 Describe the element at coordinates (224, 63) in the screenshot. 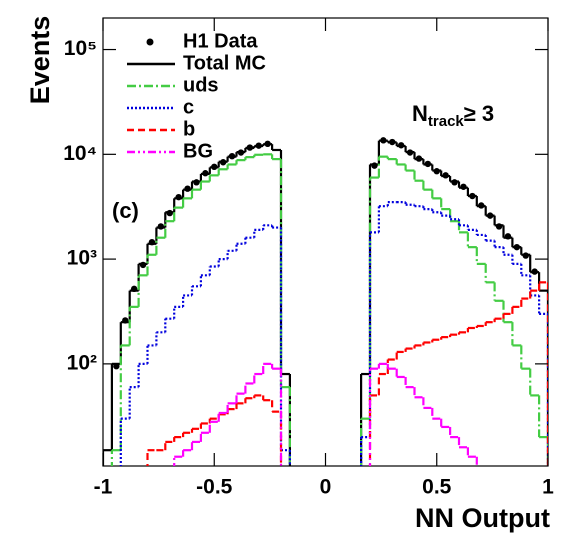

I see `legend-label: Total MC` at that location.